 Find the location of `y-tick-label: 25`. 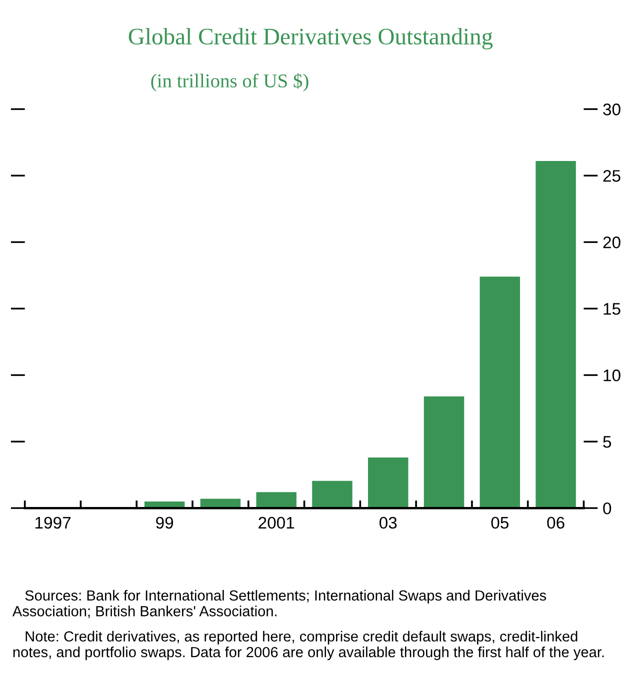

y-tick-label: 25 is located at coordinates (611, 176).